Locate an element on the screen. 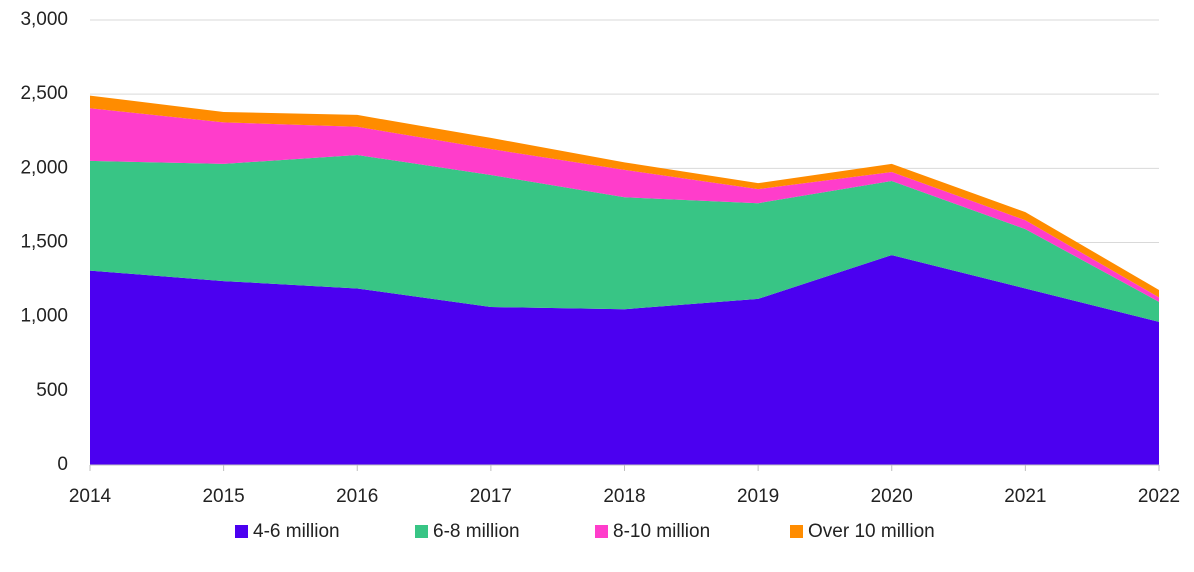  y-tick-label: 2,000 is located at coordinates (44, 167).